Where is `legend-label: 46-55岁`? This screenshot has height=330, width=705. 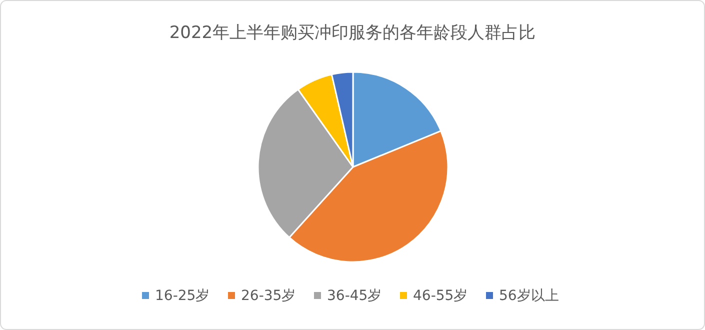
legend-label: 46-55岁 is located at coordinates (440, 296).